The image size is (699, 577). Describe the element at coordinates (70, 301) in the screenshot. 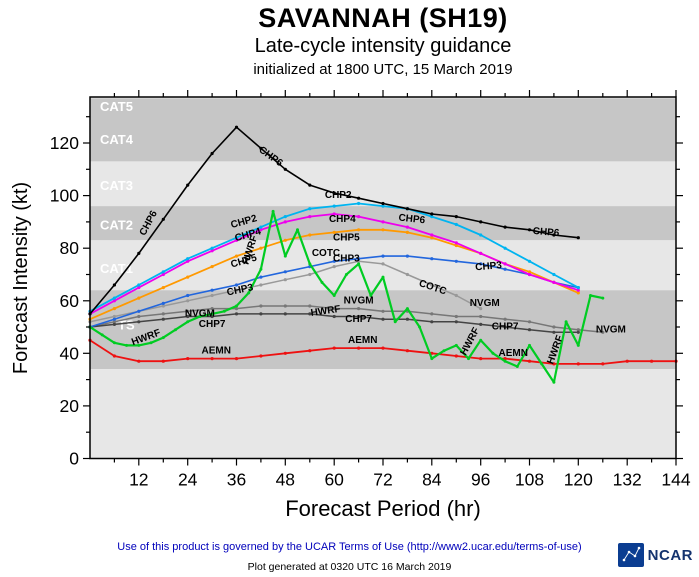

I see `y-tick-label: 60` at that location.